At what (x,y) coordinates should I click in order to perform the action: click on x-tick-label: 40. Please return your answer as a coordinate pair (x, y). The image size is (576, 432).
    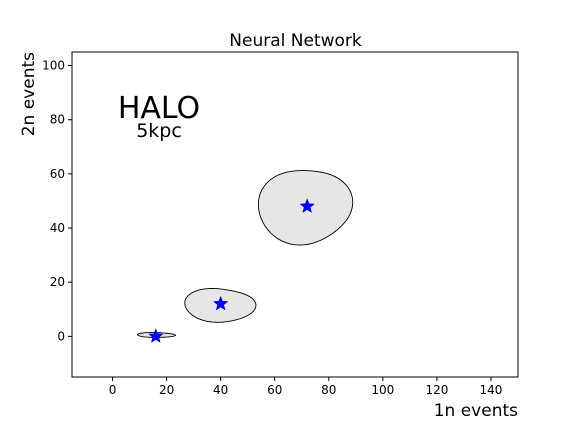
    Looking at the image, I should click on (220, 390).